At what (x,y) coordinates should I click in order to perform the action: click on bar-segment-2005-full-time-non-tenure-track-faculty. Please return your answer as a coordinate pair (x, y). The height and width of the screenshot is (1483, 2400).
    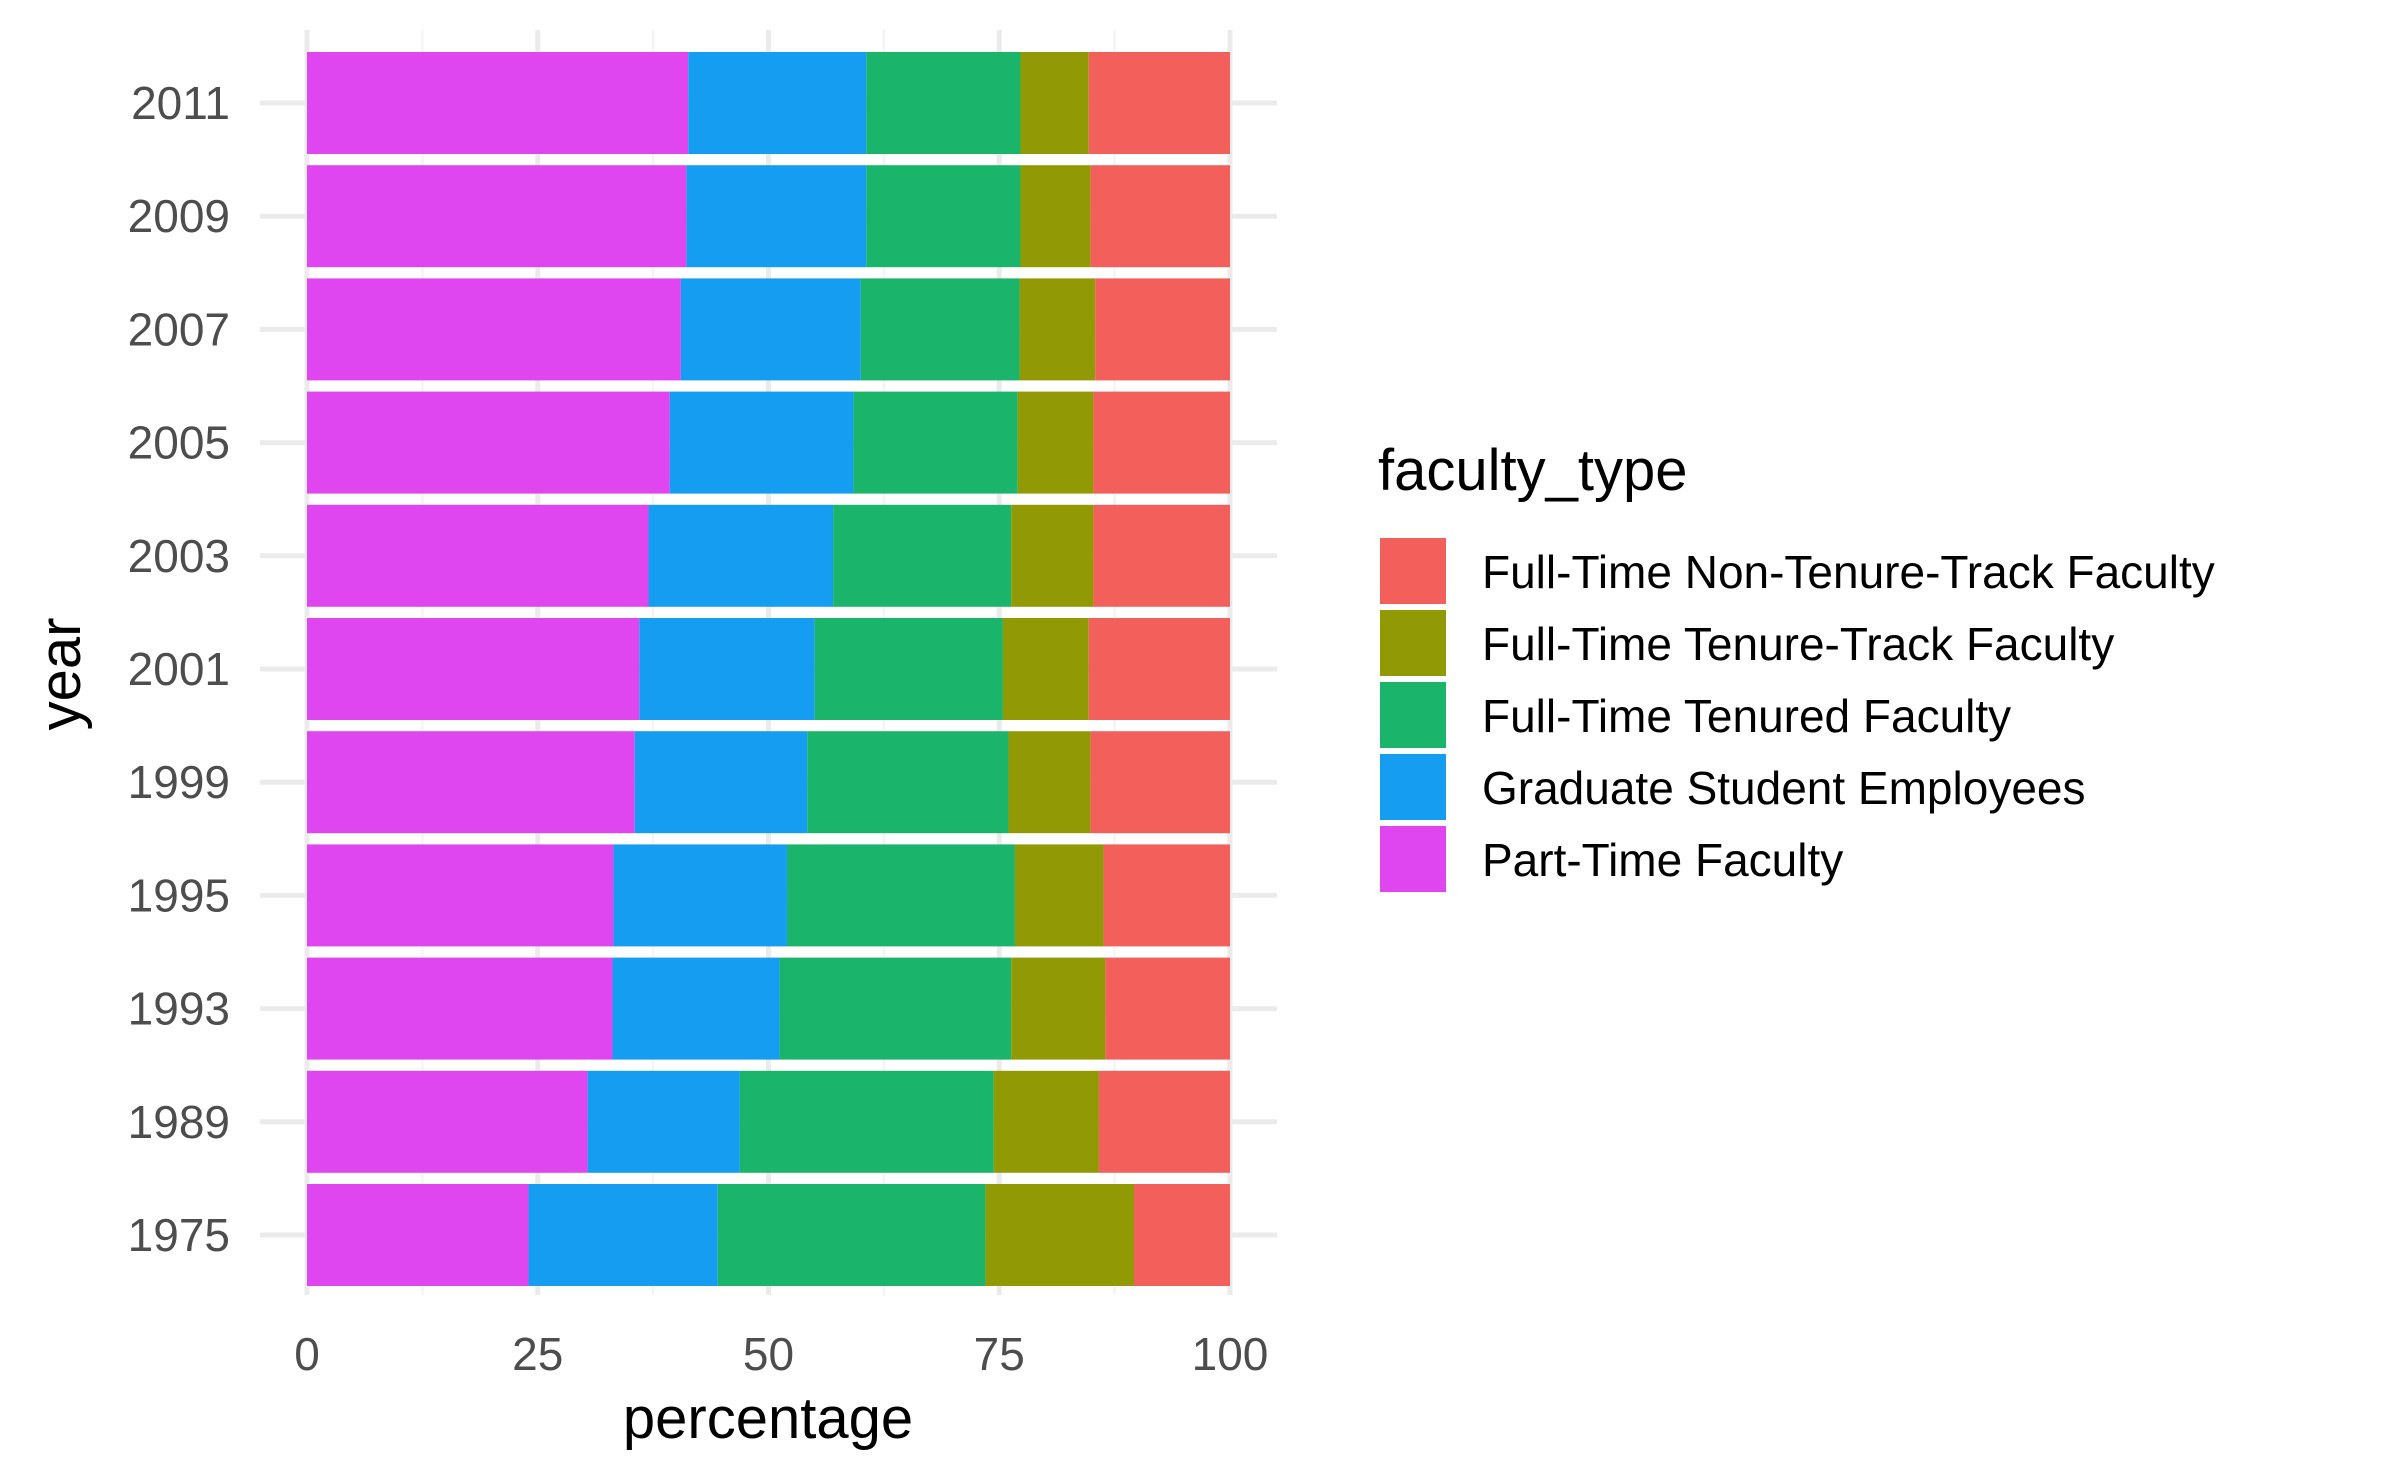
    Looking at the image, I should click on (1161, 442).